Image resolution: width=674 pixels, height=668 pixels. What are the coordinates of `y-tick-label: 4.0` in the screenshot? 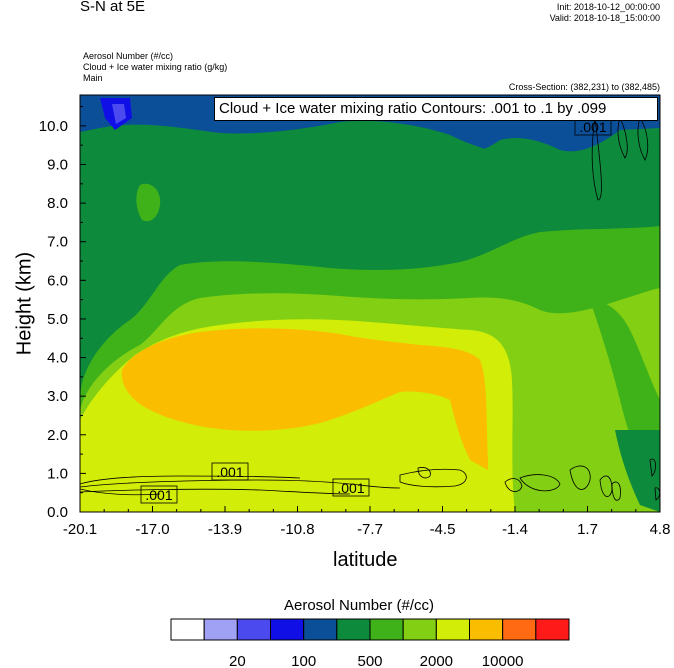 It's located at (57, 358).